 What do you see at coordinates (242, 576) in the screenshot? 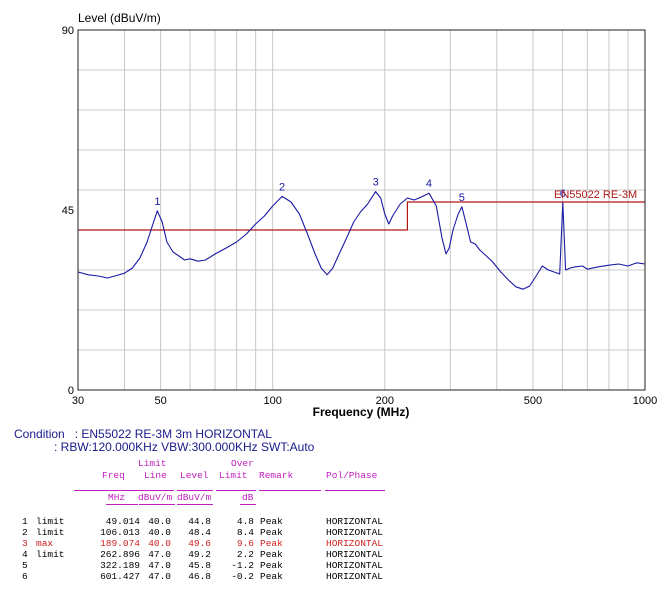
I see `cell-over: -0.2` at bounding box center [242, 576].